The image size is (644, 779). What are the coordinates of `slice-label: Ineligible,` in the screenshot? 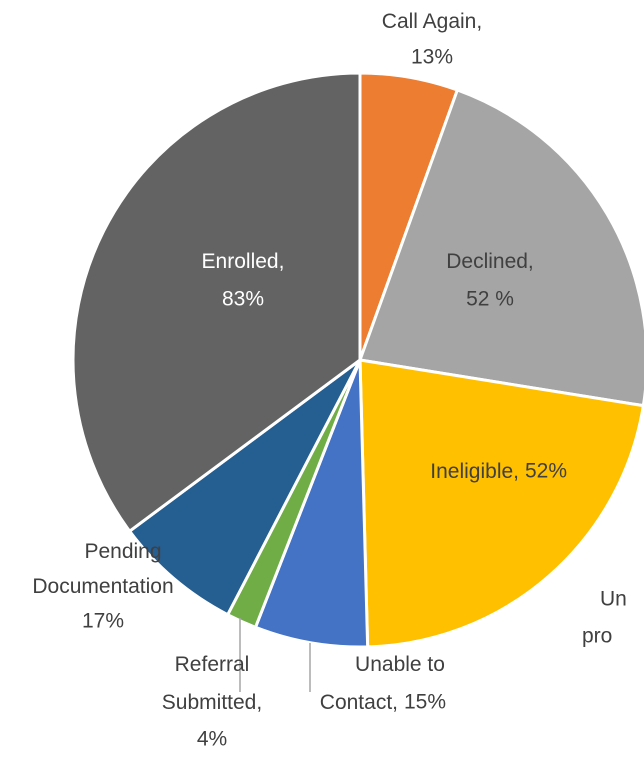 It's located at (474, 471).